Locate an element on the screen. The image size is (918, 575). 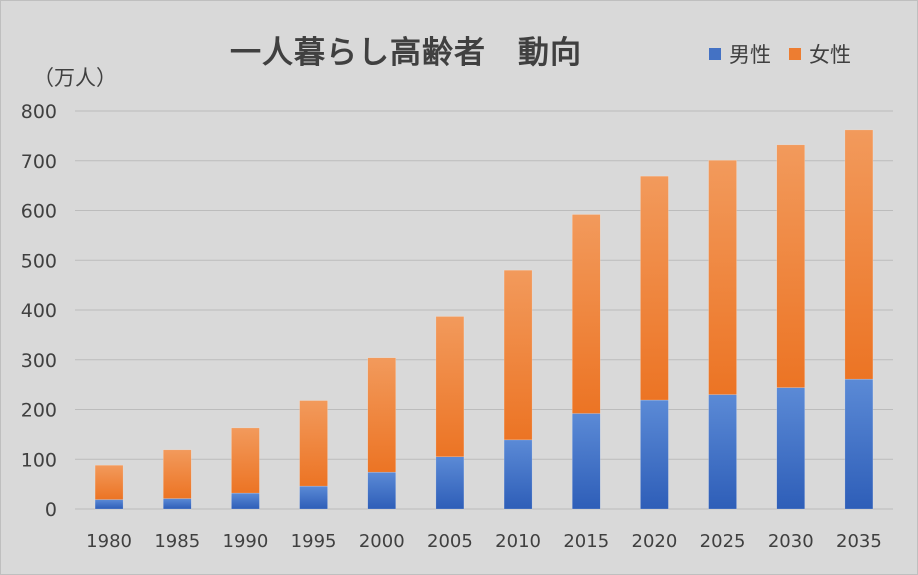
bar-male-2035 is located at coordinates (859, 444).